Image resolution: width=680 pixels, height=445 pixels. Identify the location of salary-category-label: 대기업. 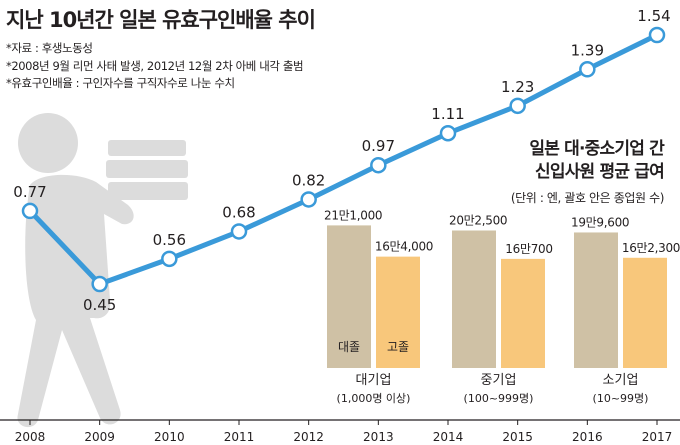
(374, 380).